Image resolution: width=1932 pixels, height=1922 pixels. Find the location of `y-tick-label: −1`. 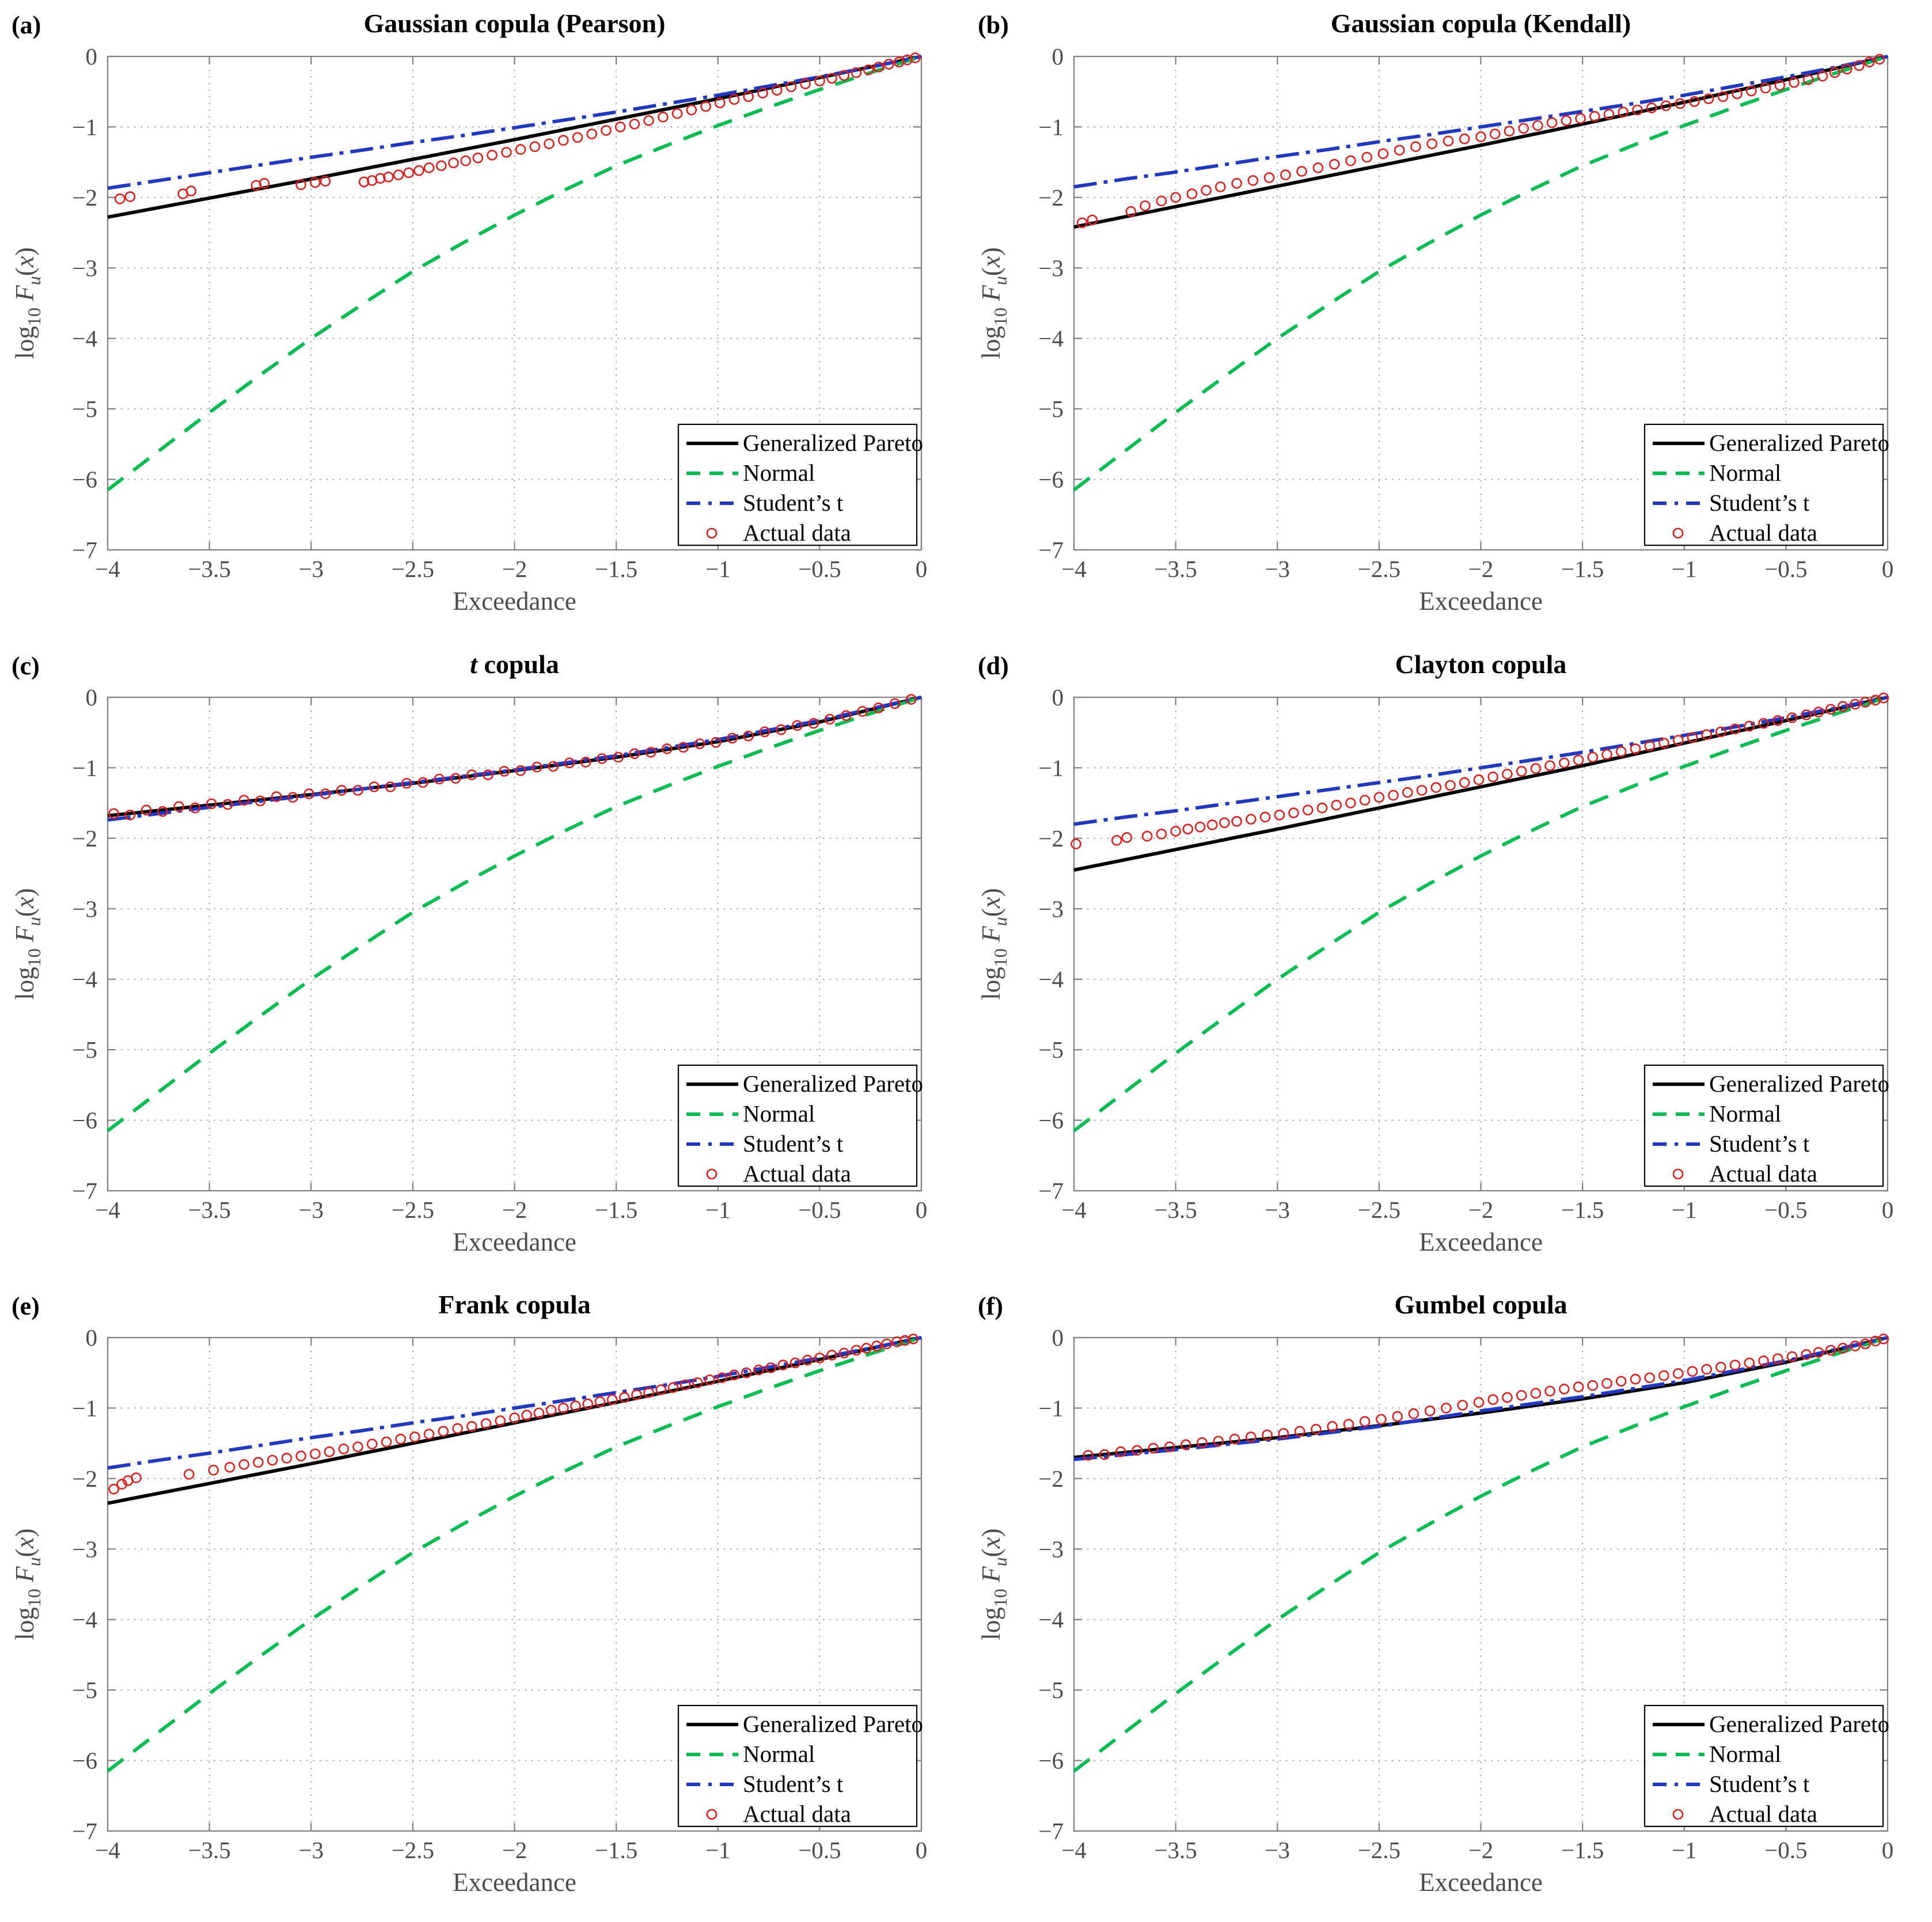

y-tick-label: −1 is located at coordinates (84, 1408).